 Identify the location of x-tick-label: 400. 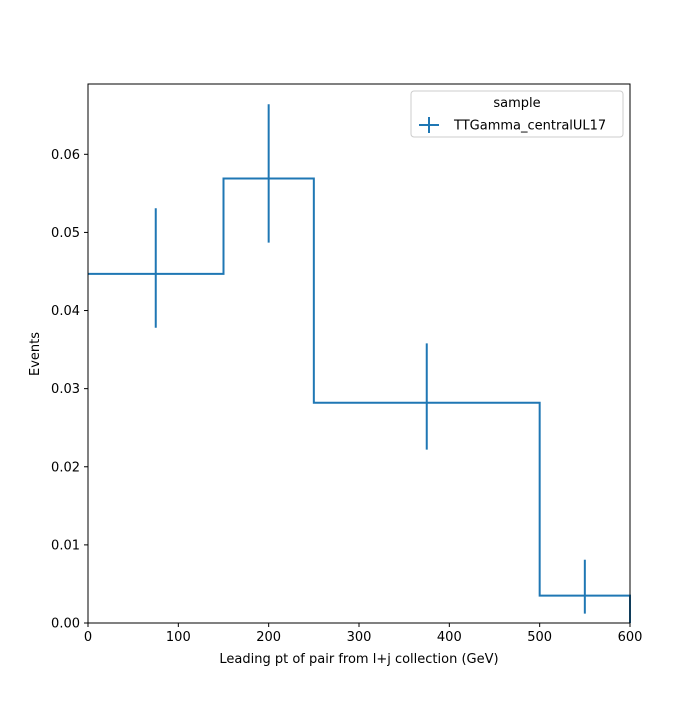
(449, 637).